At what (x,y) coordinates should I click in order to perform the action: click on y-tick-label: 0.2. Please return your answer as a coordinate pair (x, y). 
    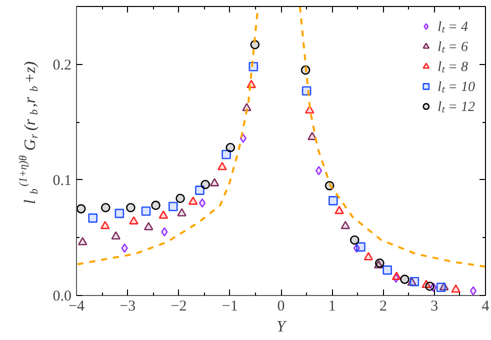
    Looking at the image, I should click on (62, 65).